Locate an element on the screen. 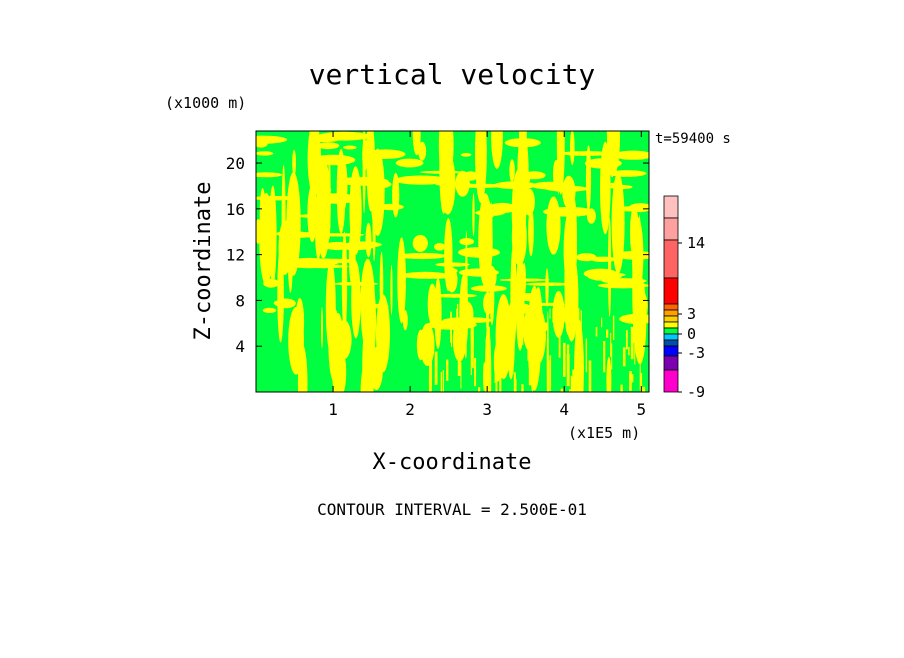 This screenshot has width=904, height=658. y-axis-label: Z-coordinate is located at coordinates (203, 261).